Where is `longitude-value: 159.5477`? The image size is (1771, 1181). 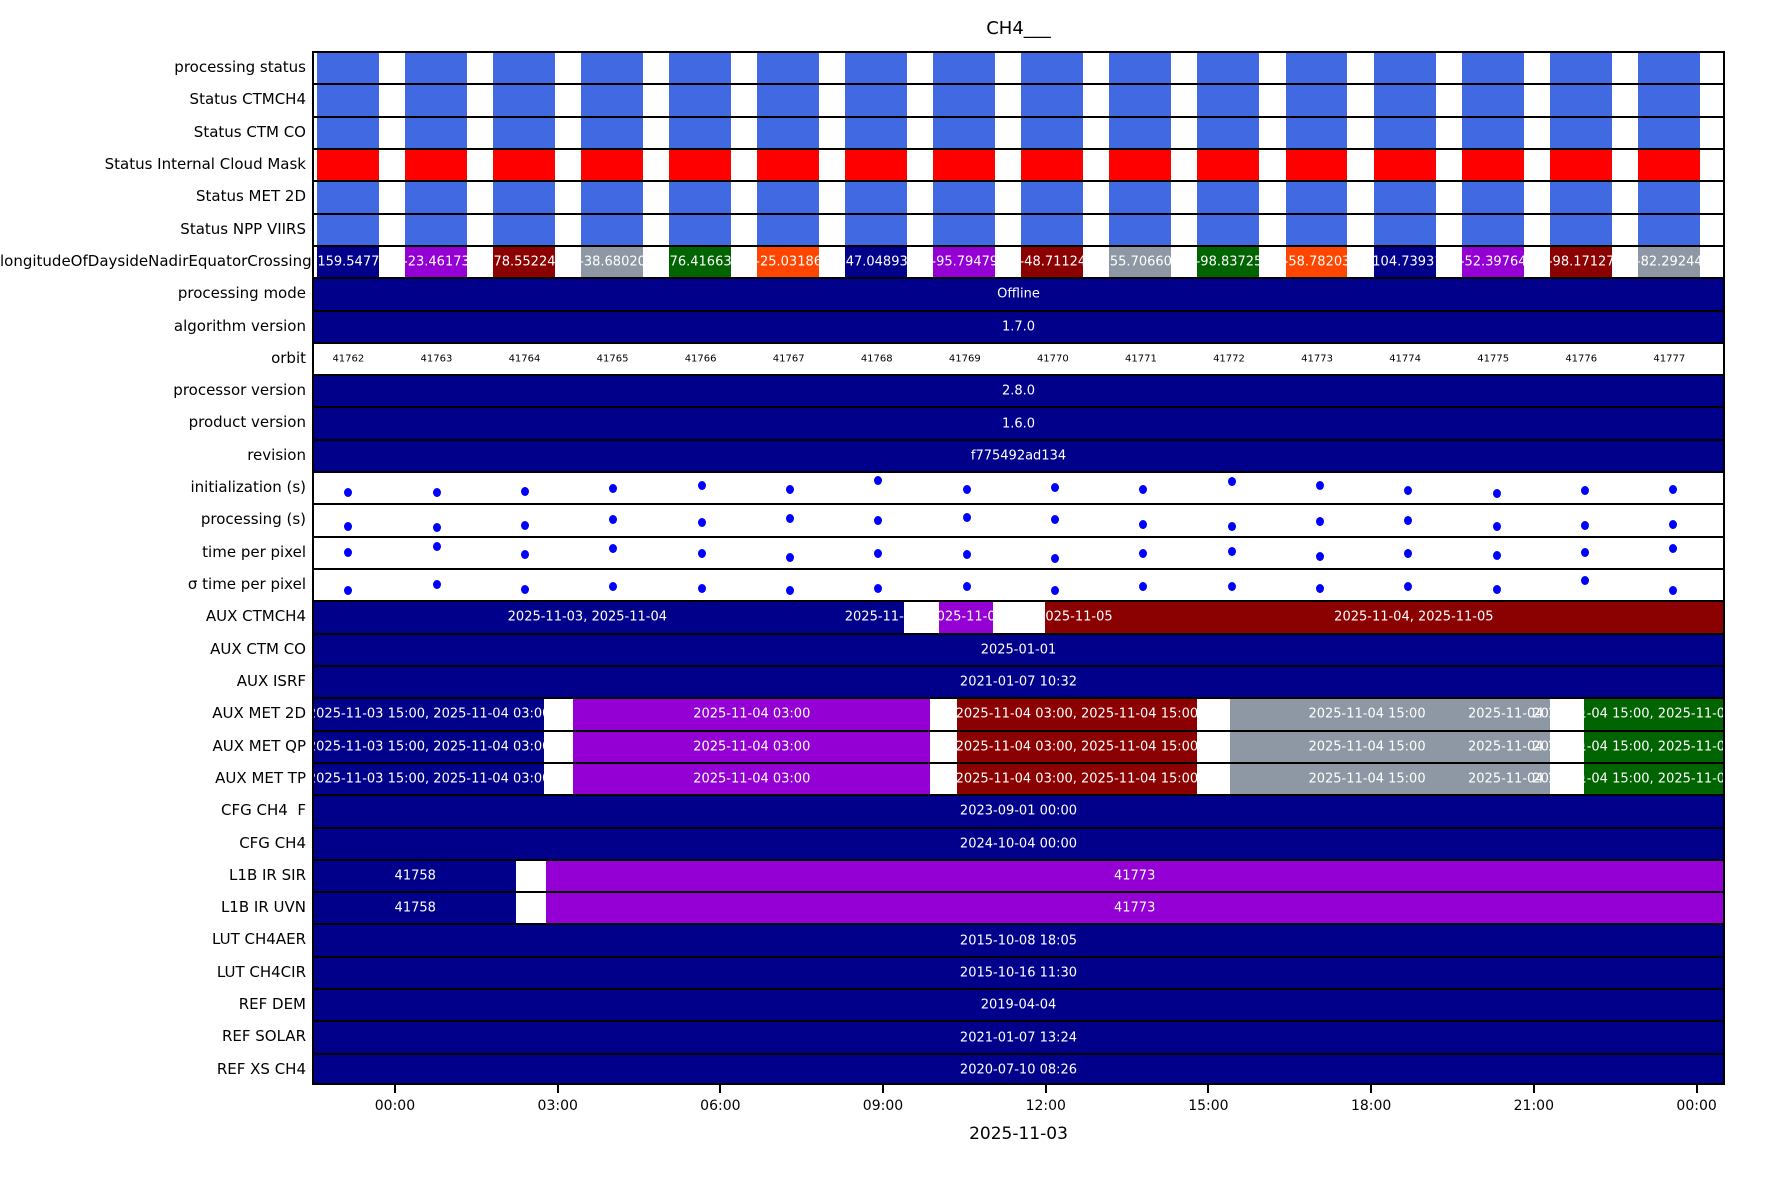 longitude-value: 159.5477 is located at coordinates (348, 262).